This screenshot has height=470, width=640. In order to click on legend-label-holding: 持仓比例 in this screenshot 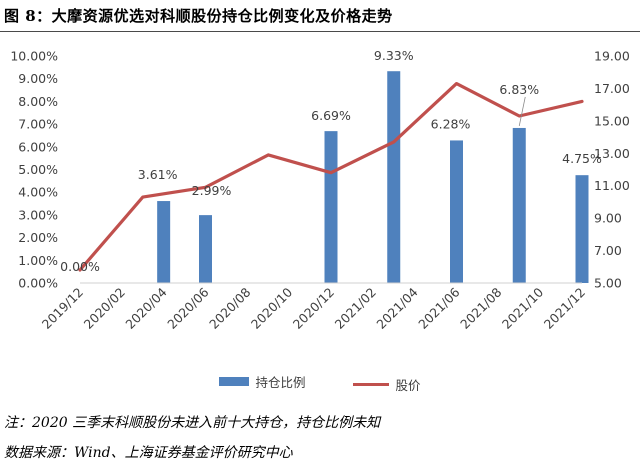, I will do `click(280, 382)`.